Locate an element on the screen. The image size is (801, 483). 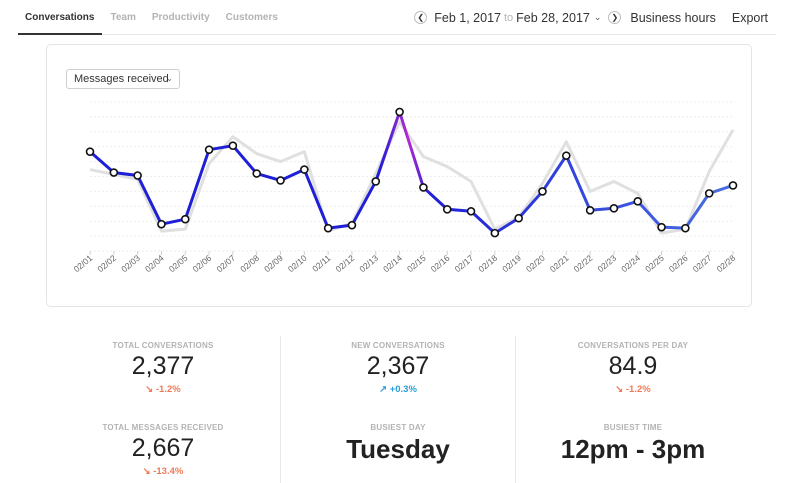
x-tick-label: 02/06 is located at coordinates (202, 264).